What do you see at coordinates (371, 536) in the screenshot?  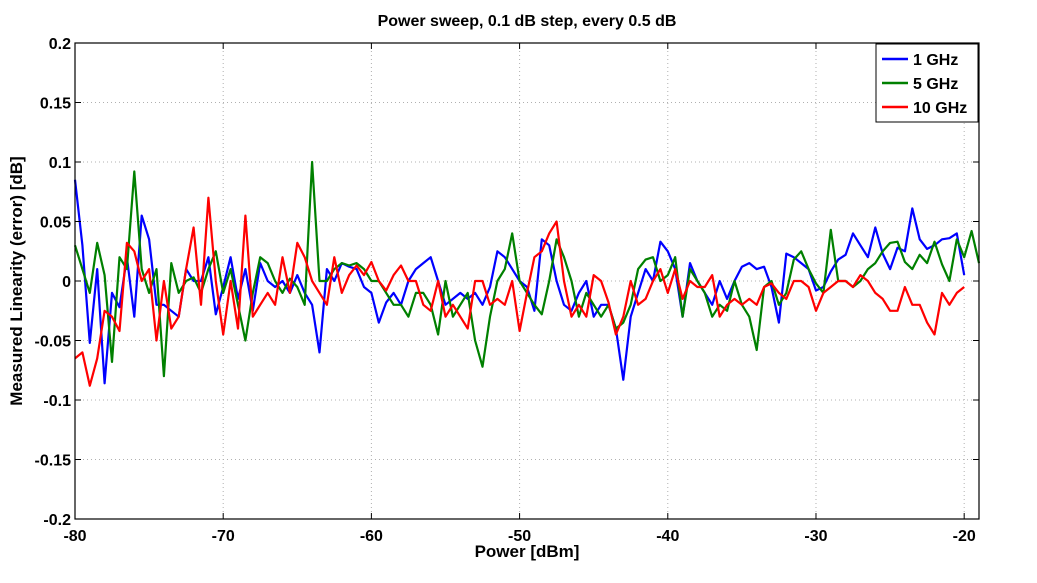 I see `x-tick-label: -60` at bounding box center [371, 536].